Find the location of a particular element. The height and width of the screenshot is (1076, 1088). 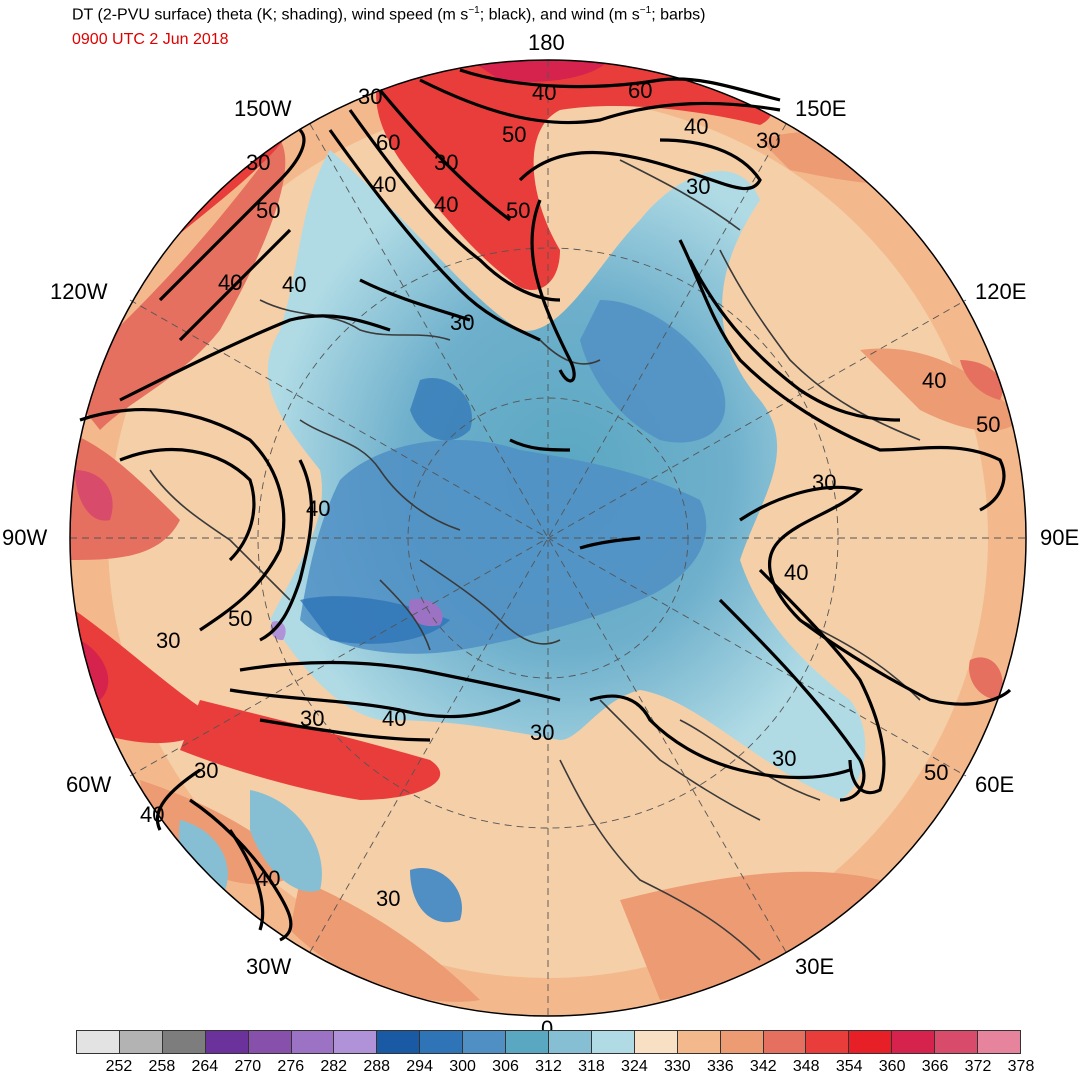

lon-label-30w: 30W is located at coordinates (269, 966).